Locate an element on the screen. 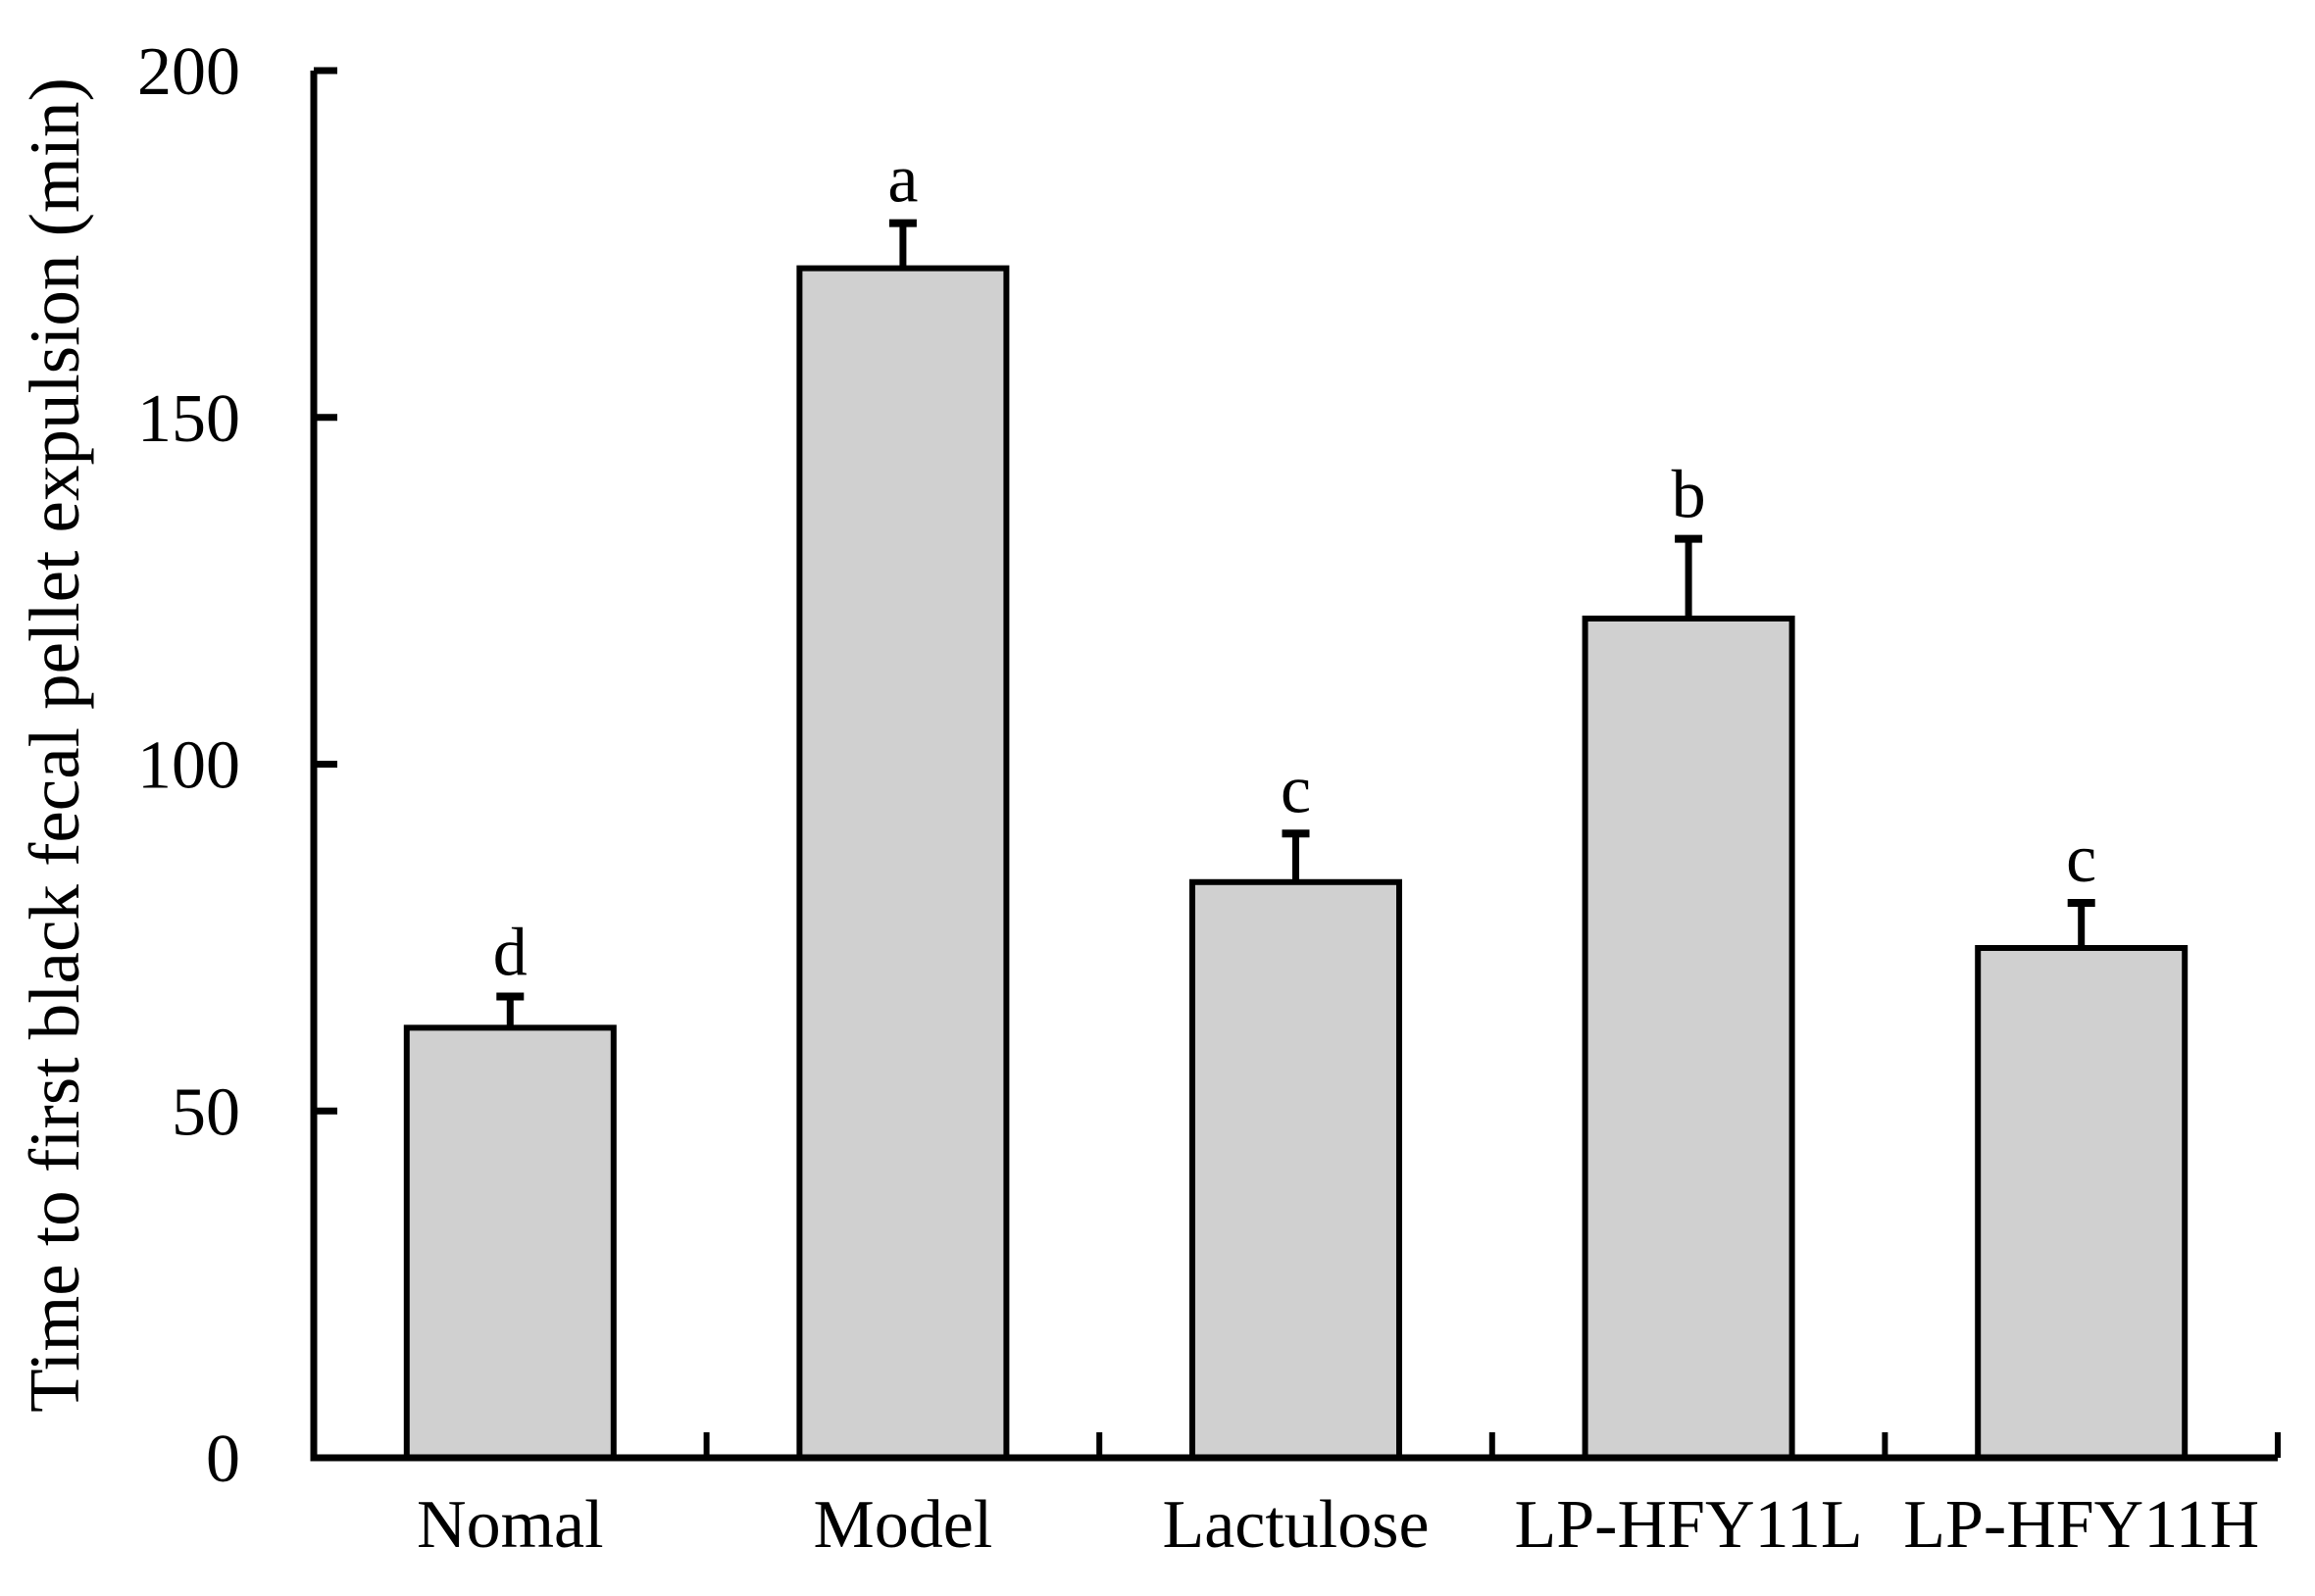  bar-lp-hfy11h is located at coordinates (2082, 1202).